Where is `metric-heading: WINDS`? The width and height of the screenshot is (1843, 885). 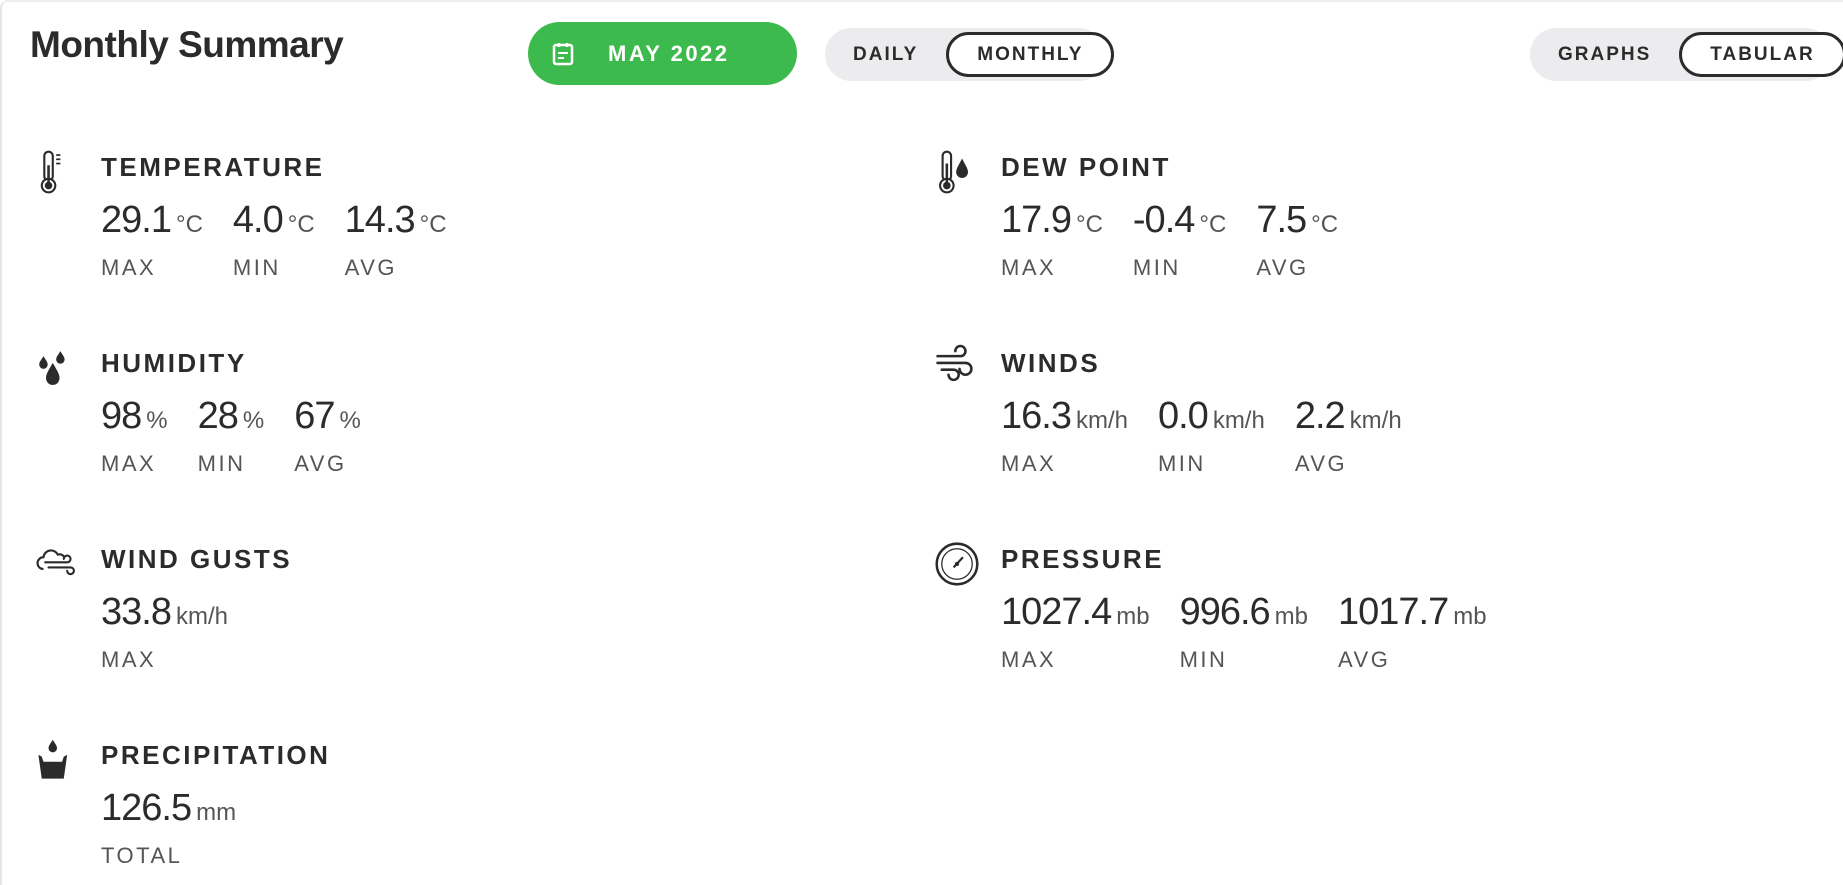
metric-heading: WINDS is located at coordinates (1051, 363).